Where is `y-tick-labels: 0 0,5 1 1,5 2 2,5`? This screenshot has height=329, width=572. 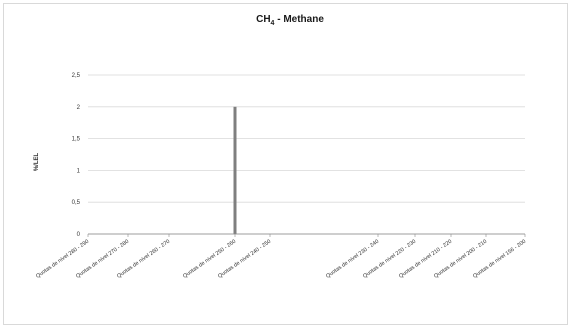 y-tick-labels: 0 0,5 1 1,5 2 2,5 is located at coordinates (76, 155).